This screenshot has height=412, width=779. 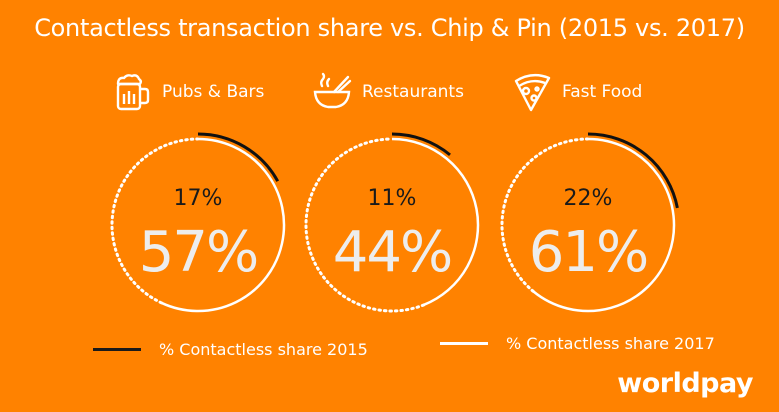 I want to click on category-restaurants: Restaurants, so click(x=388, y=92).